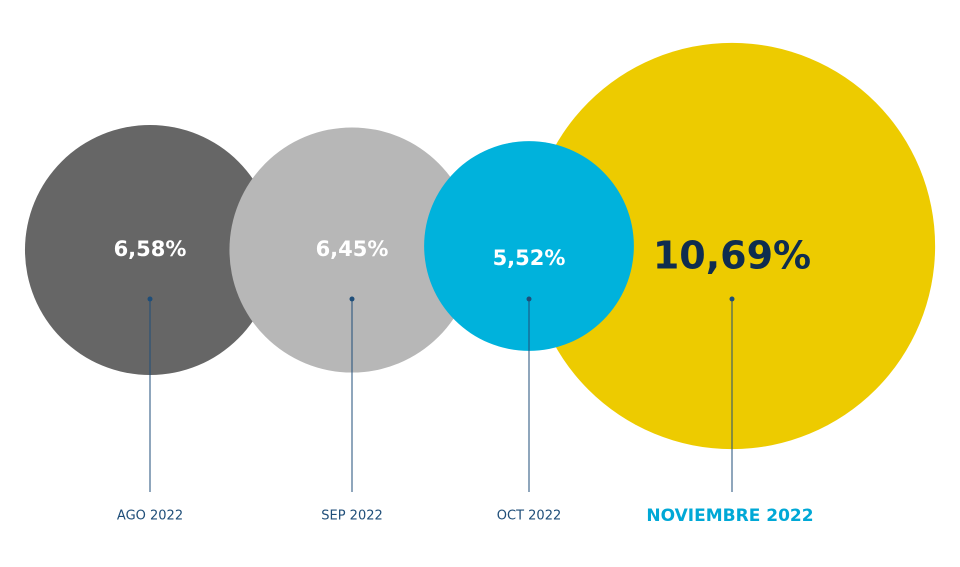  I want to click on value-label: 5,52%, so click(529, 258).